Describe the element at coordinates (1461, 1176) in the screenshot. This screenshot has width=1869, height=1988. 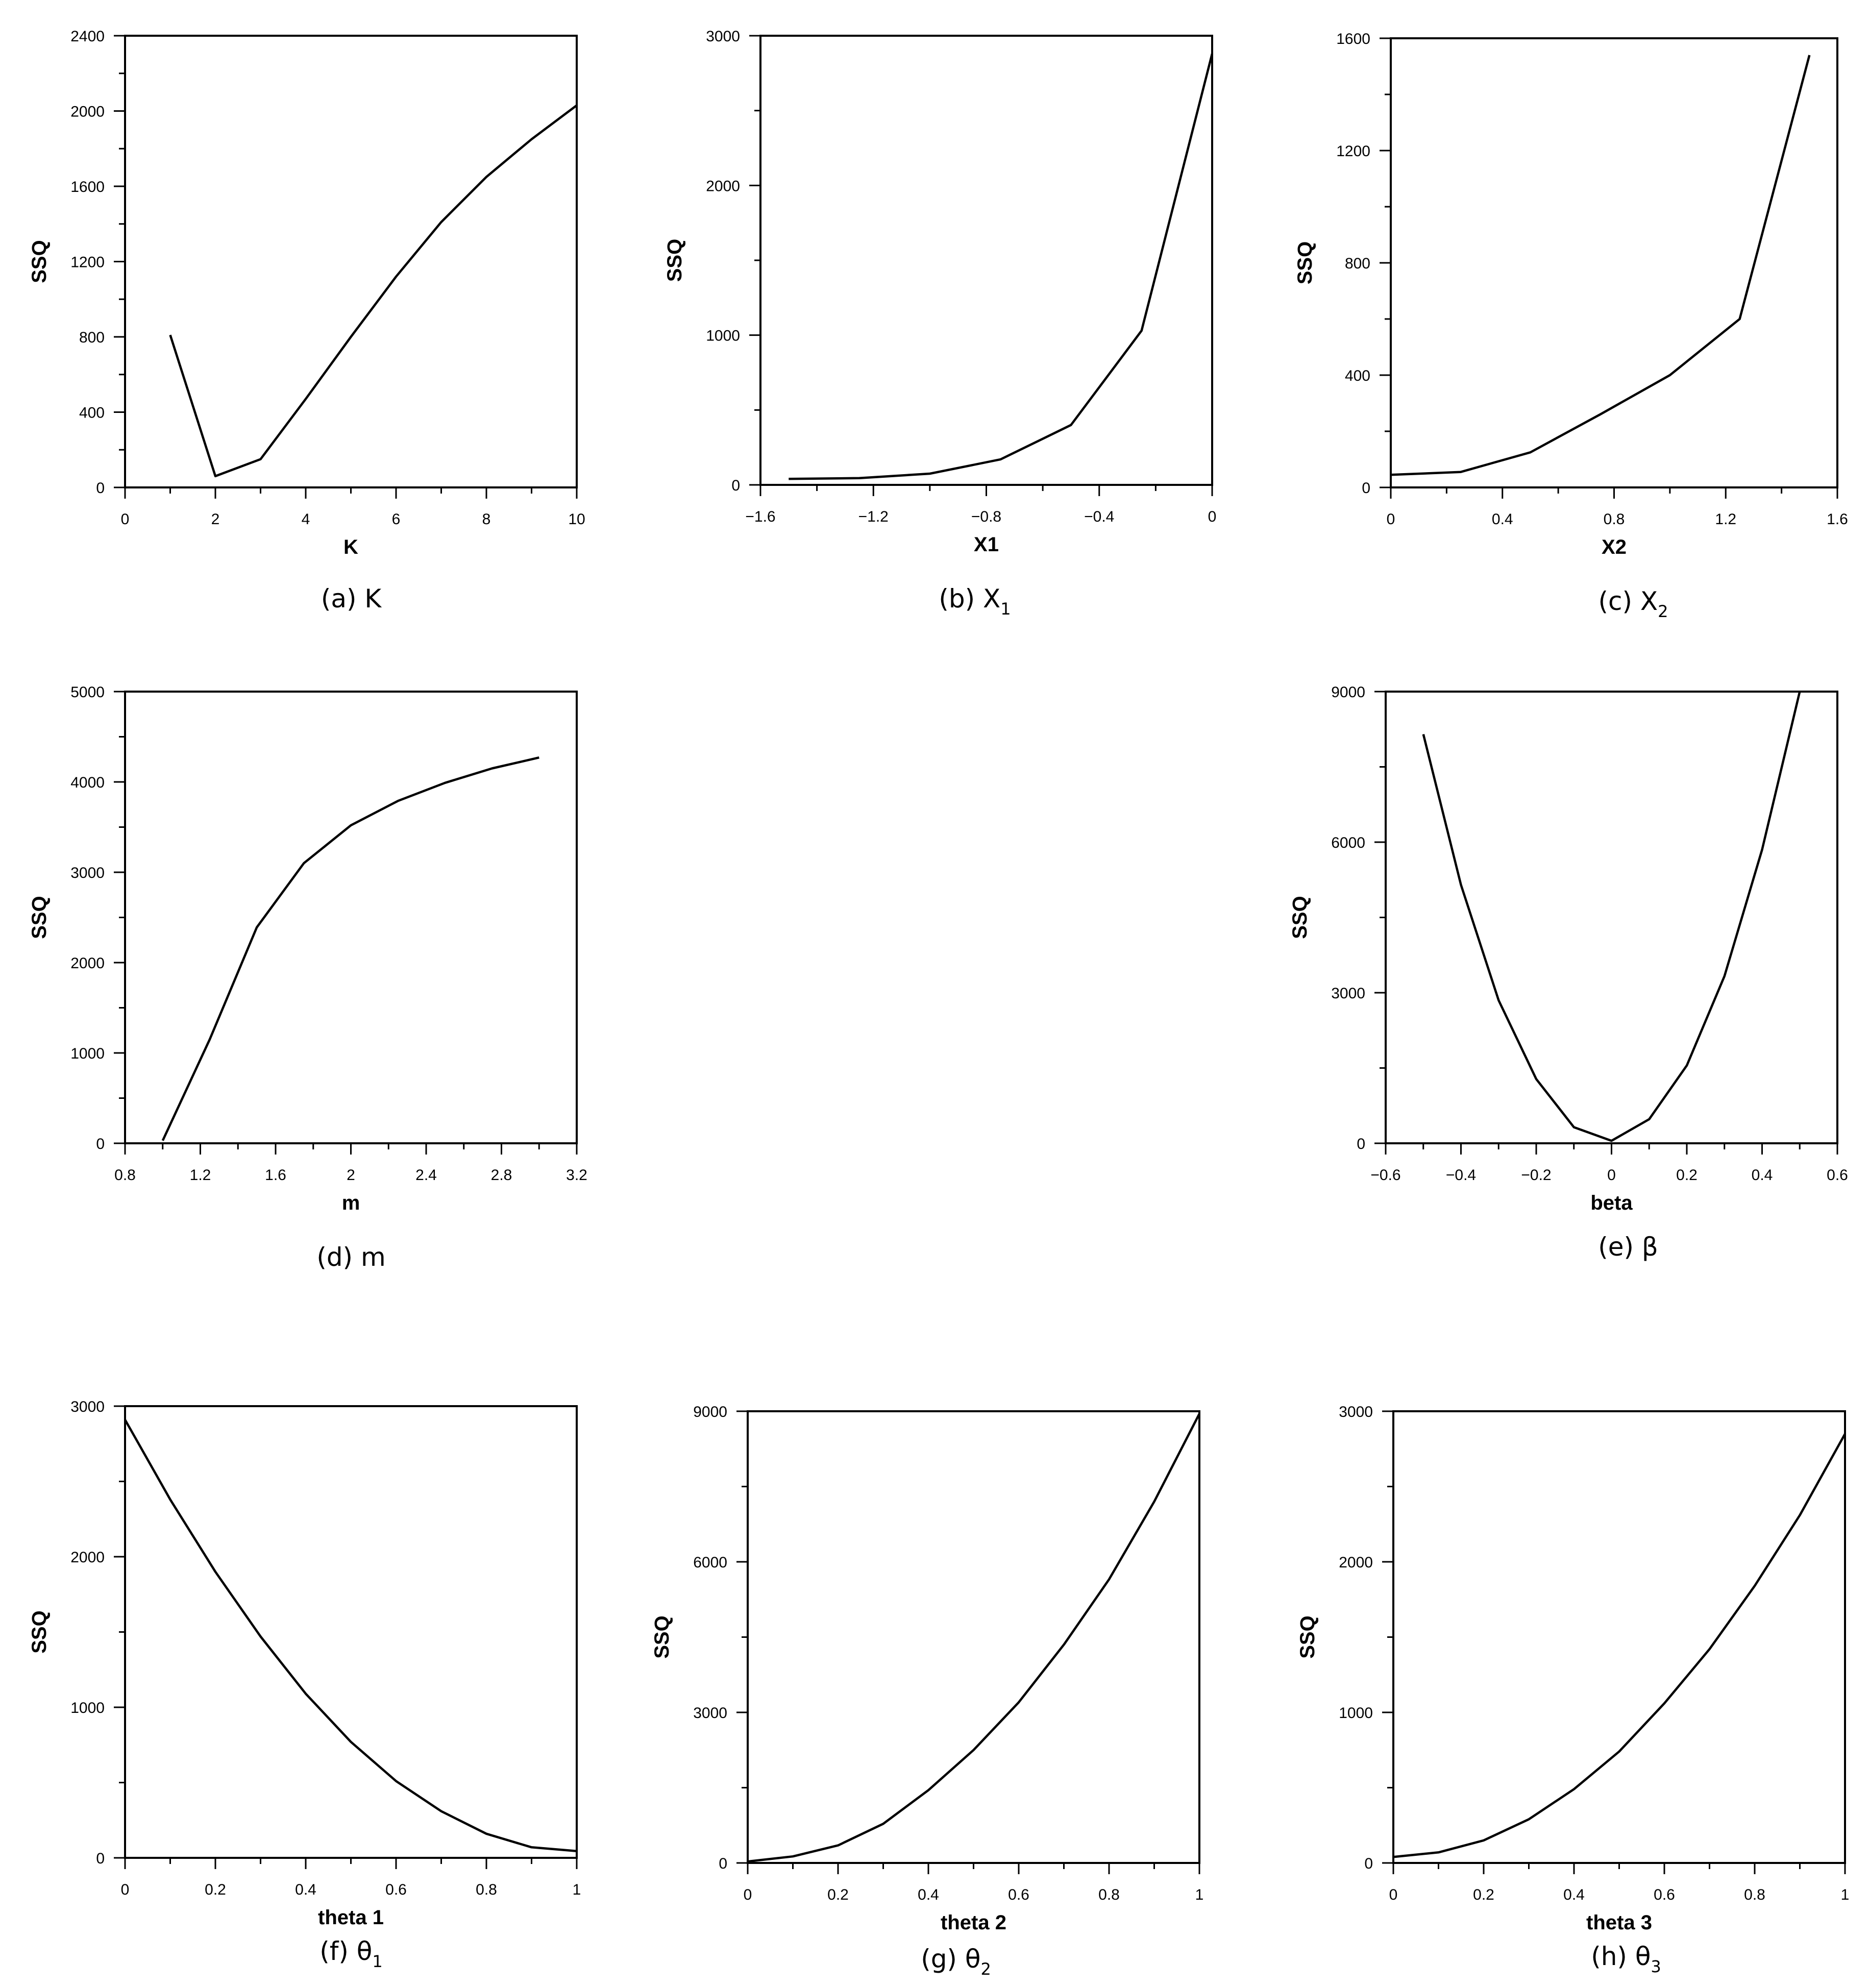
I see `x-tick-label: −0.4` at that location.